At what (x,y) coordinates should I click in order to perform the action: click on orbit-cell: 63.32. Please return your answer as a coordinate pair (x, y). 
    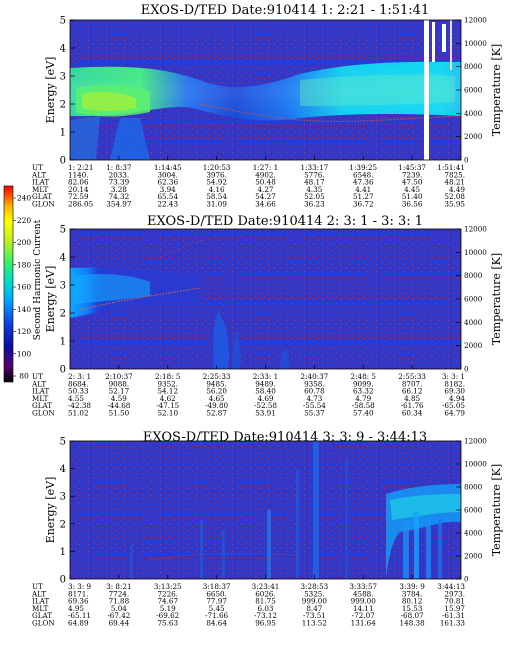
    Looking at the image, I should click on (363, 391).